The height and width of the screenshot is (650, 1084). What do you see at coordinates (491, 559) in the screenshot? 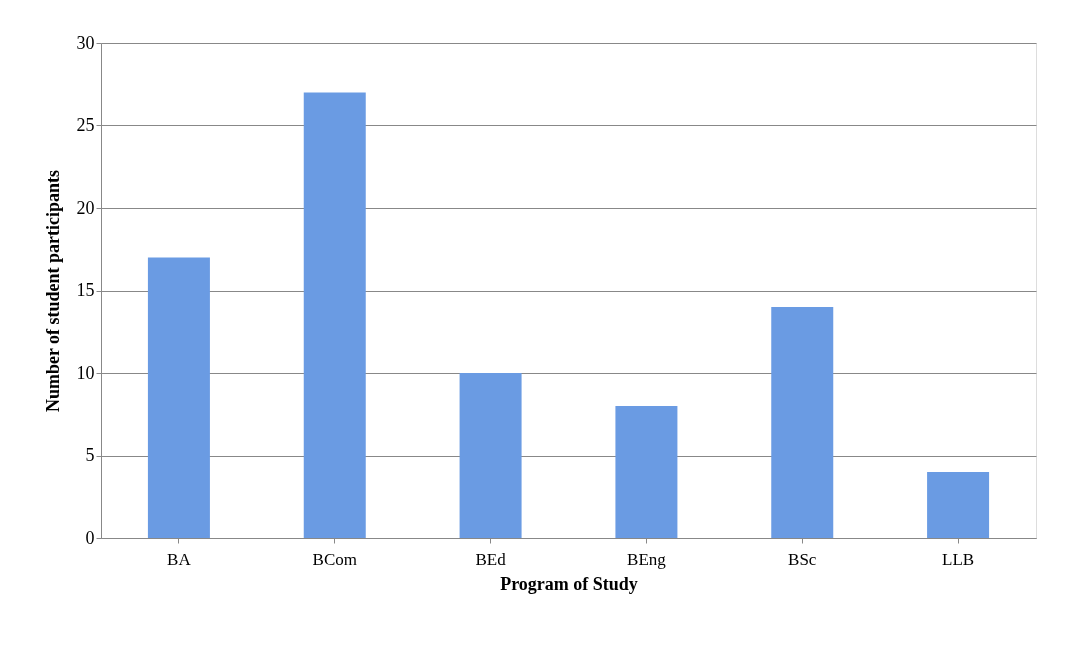
I see `x-tick-label: BEd` at bounding box center [491, 559].